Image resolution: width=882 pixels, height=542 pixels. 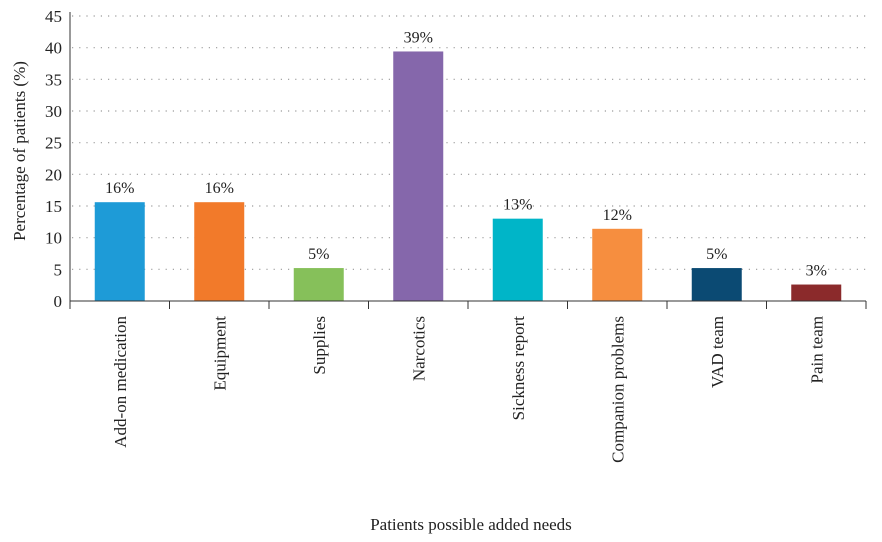 I want to click on y-tick-label: 10, so click(x=53, y=238).